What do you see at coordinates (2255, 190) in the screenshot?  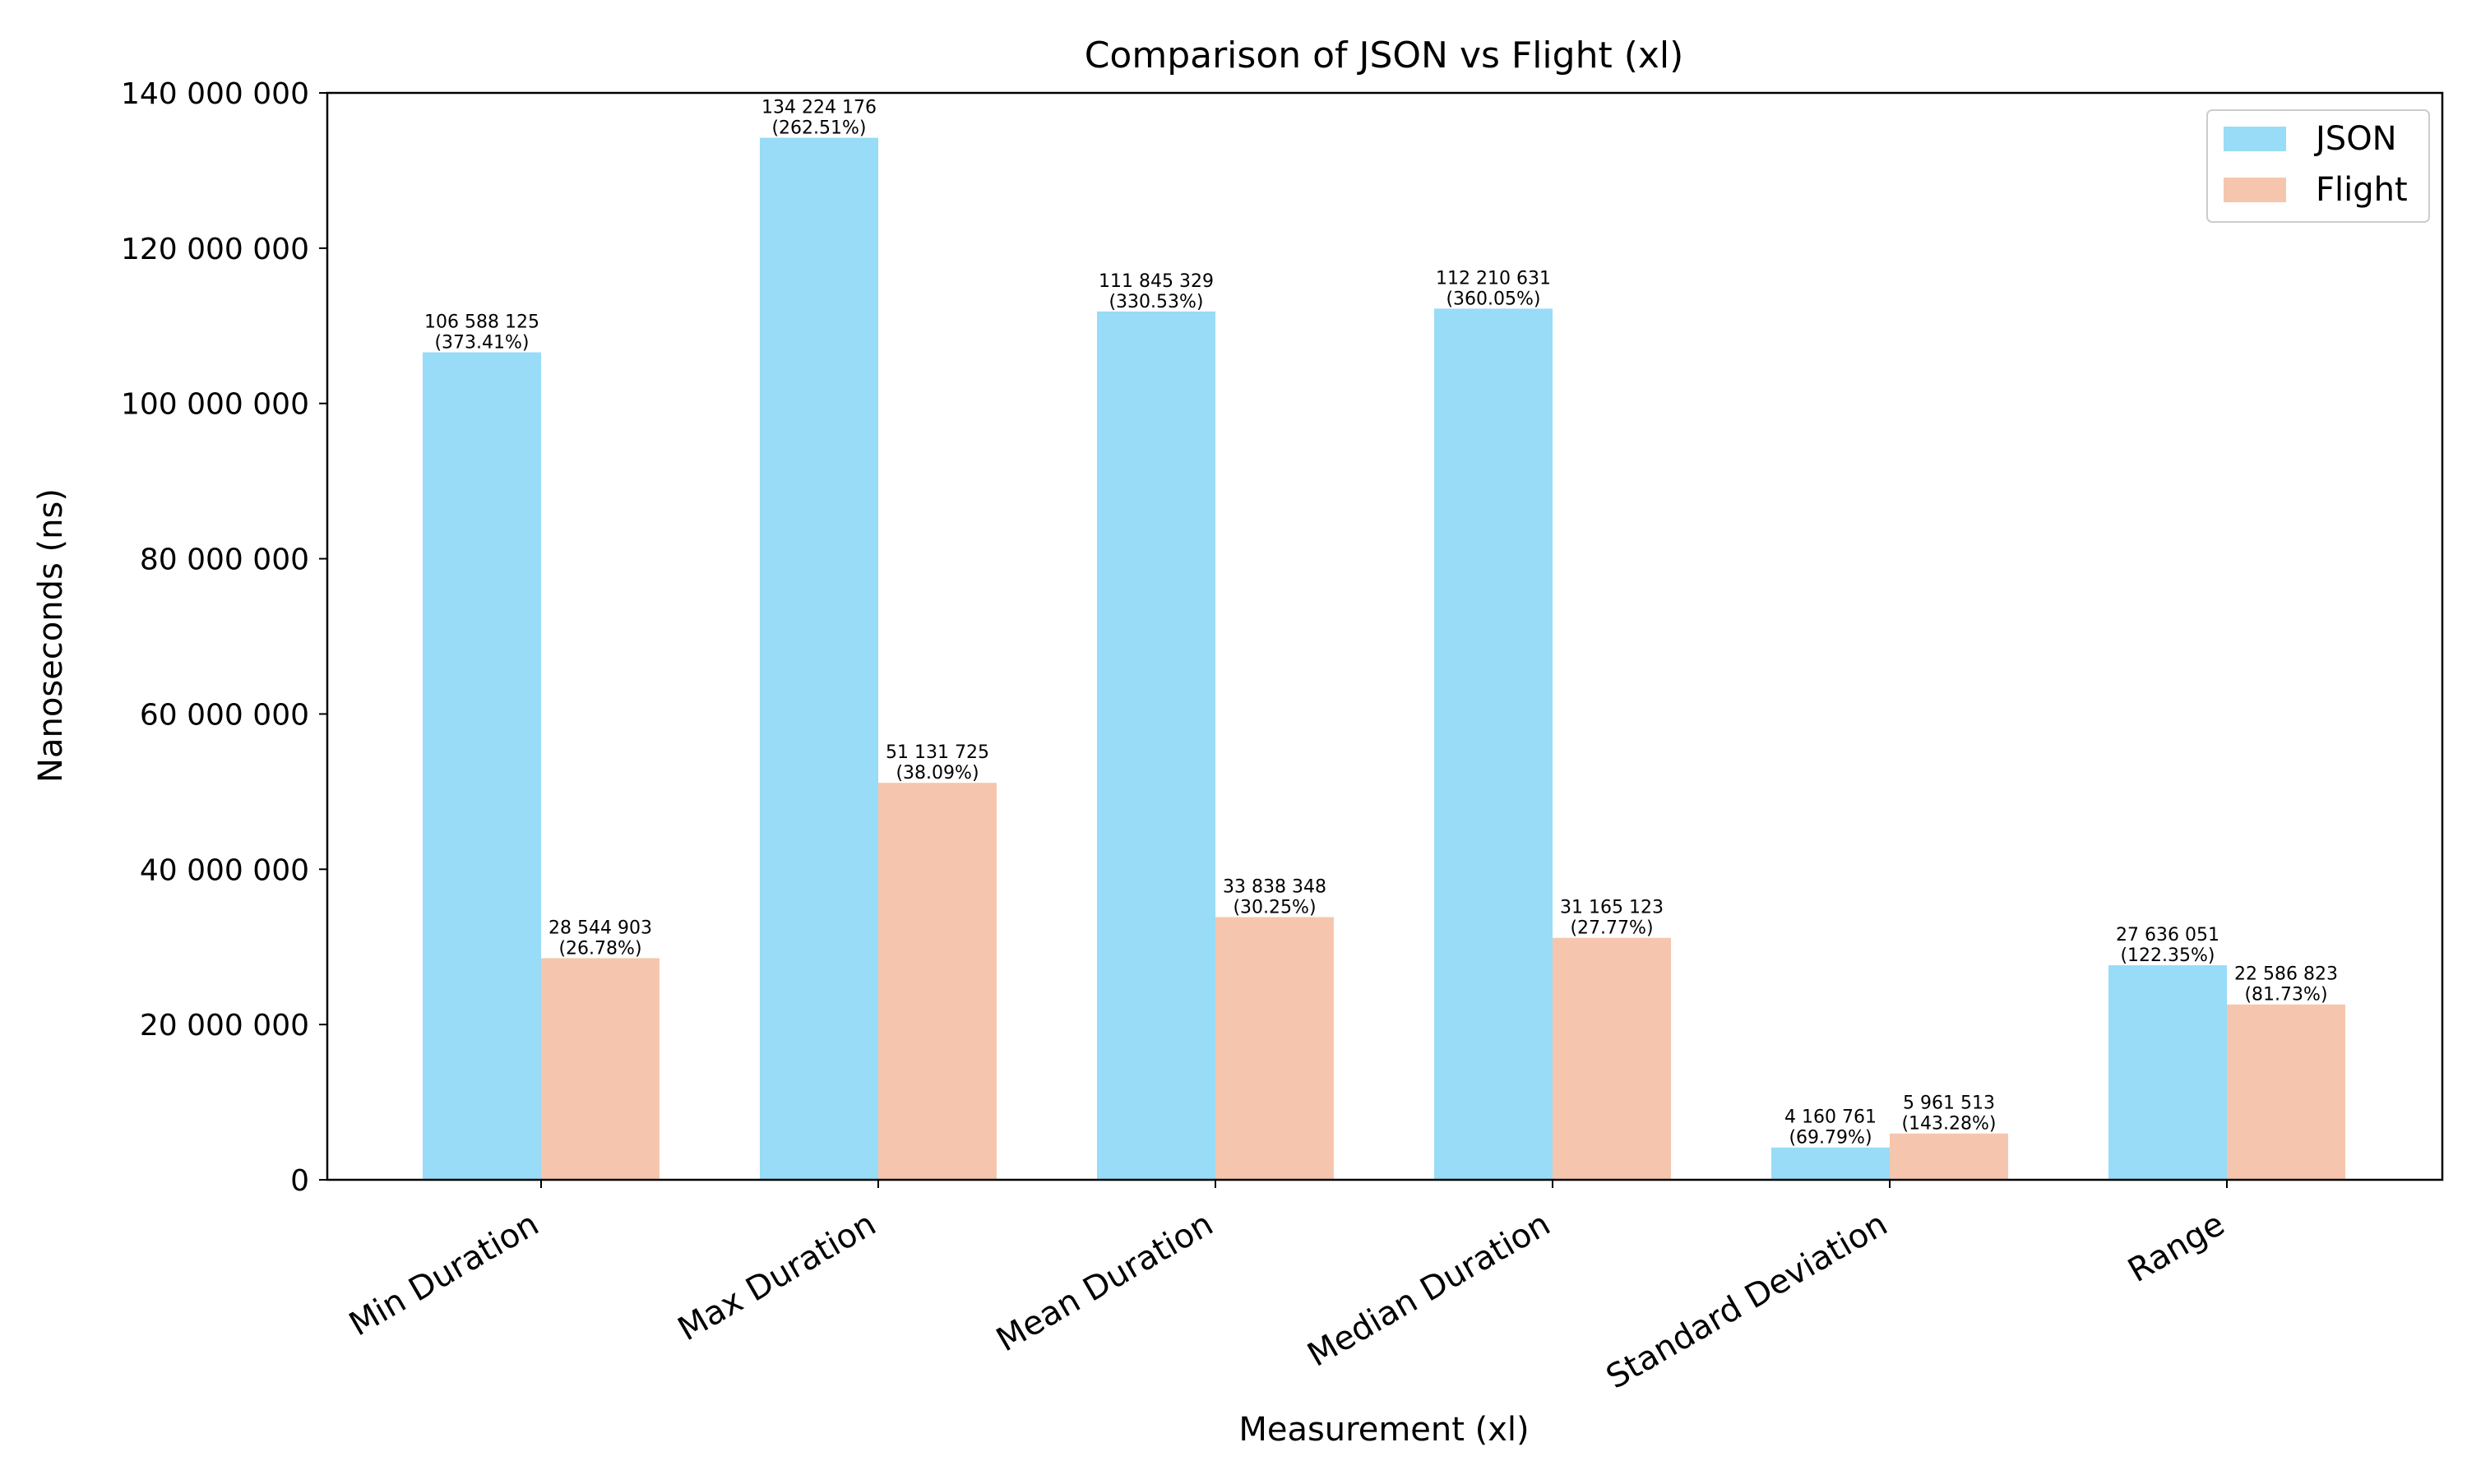 I see `legend-swatch-flight` at bounding box center [2255, 190].